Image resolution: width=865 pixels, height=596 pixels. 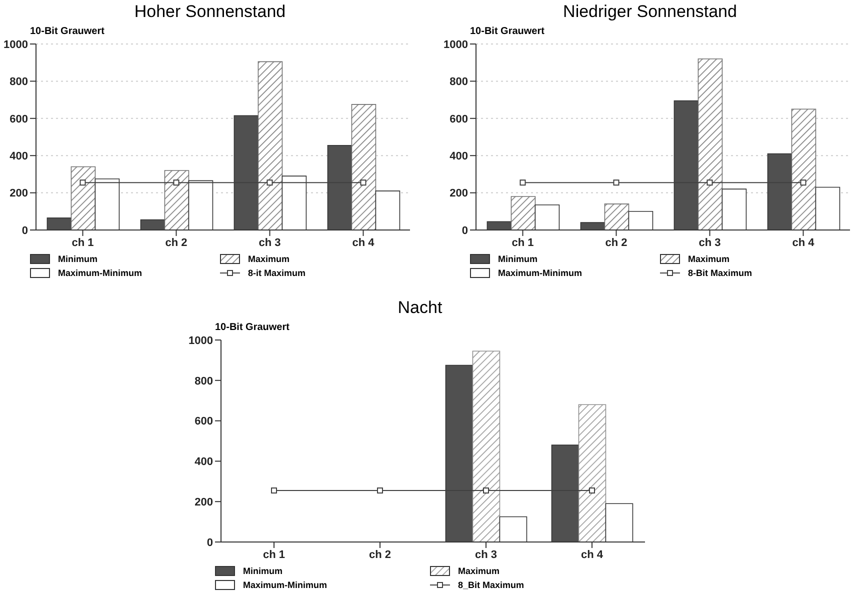 What do you see at coordinates (210, 12) in the screenshot?
I see `chart-title: Hoher Sonnenstand` at bounding box center [210, 12].